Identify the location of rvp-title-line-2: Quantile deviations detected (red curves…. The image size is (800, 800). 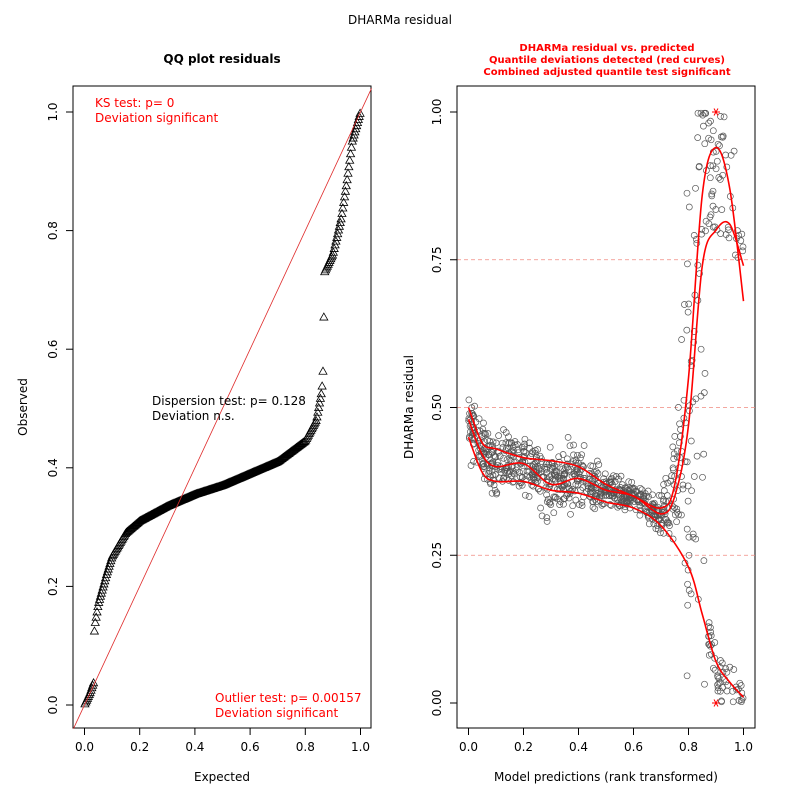
(607, 60).